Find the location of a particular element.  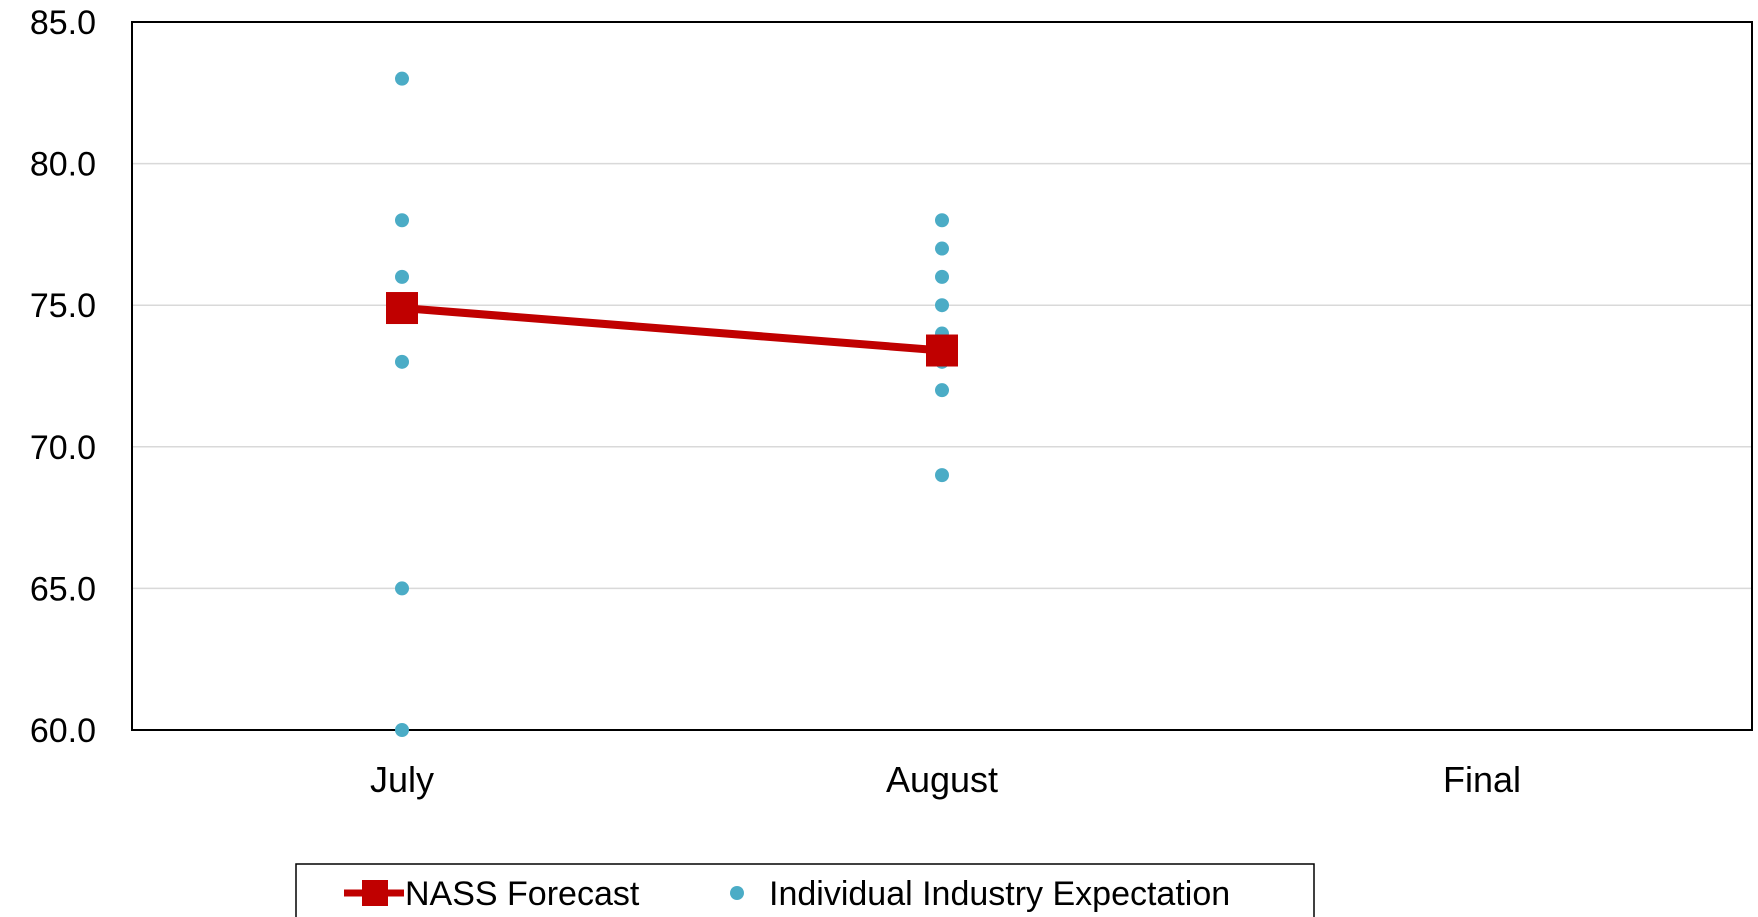

x-category-label: Final is located at coordinates (1482, 779).